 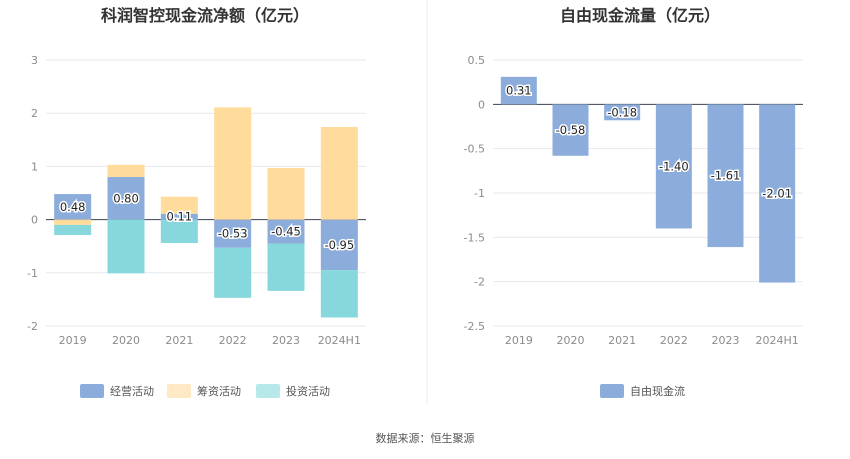 What do you see at coordinates (73, 222) in the screenshot?
I see `bar-2-2019` at bounding box center [73, 222].